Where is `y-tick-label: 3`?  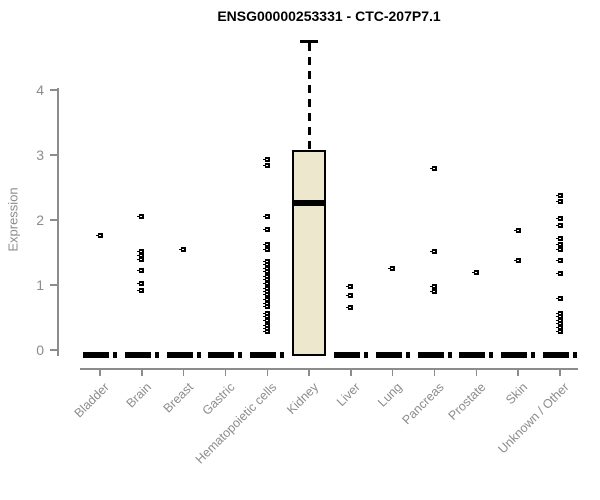 y-tick-label: 3 is located at coordinates (40, 155).